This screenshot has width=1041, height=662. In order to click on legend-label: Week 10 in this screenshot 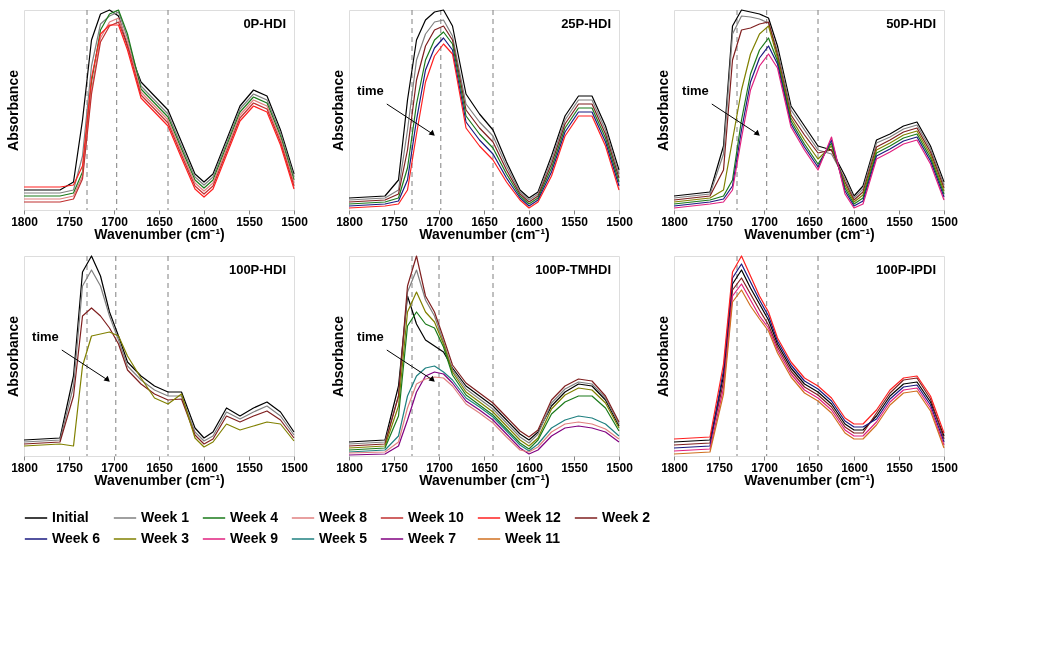, I will do `click(436, 517)`.